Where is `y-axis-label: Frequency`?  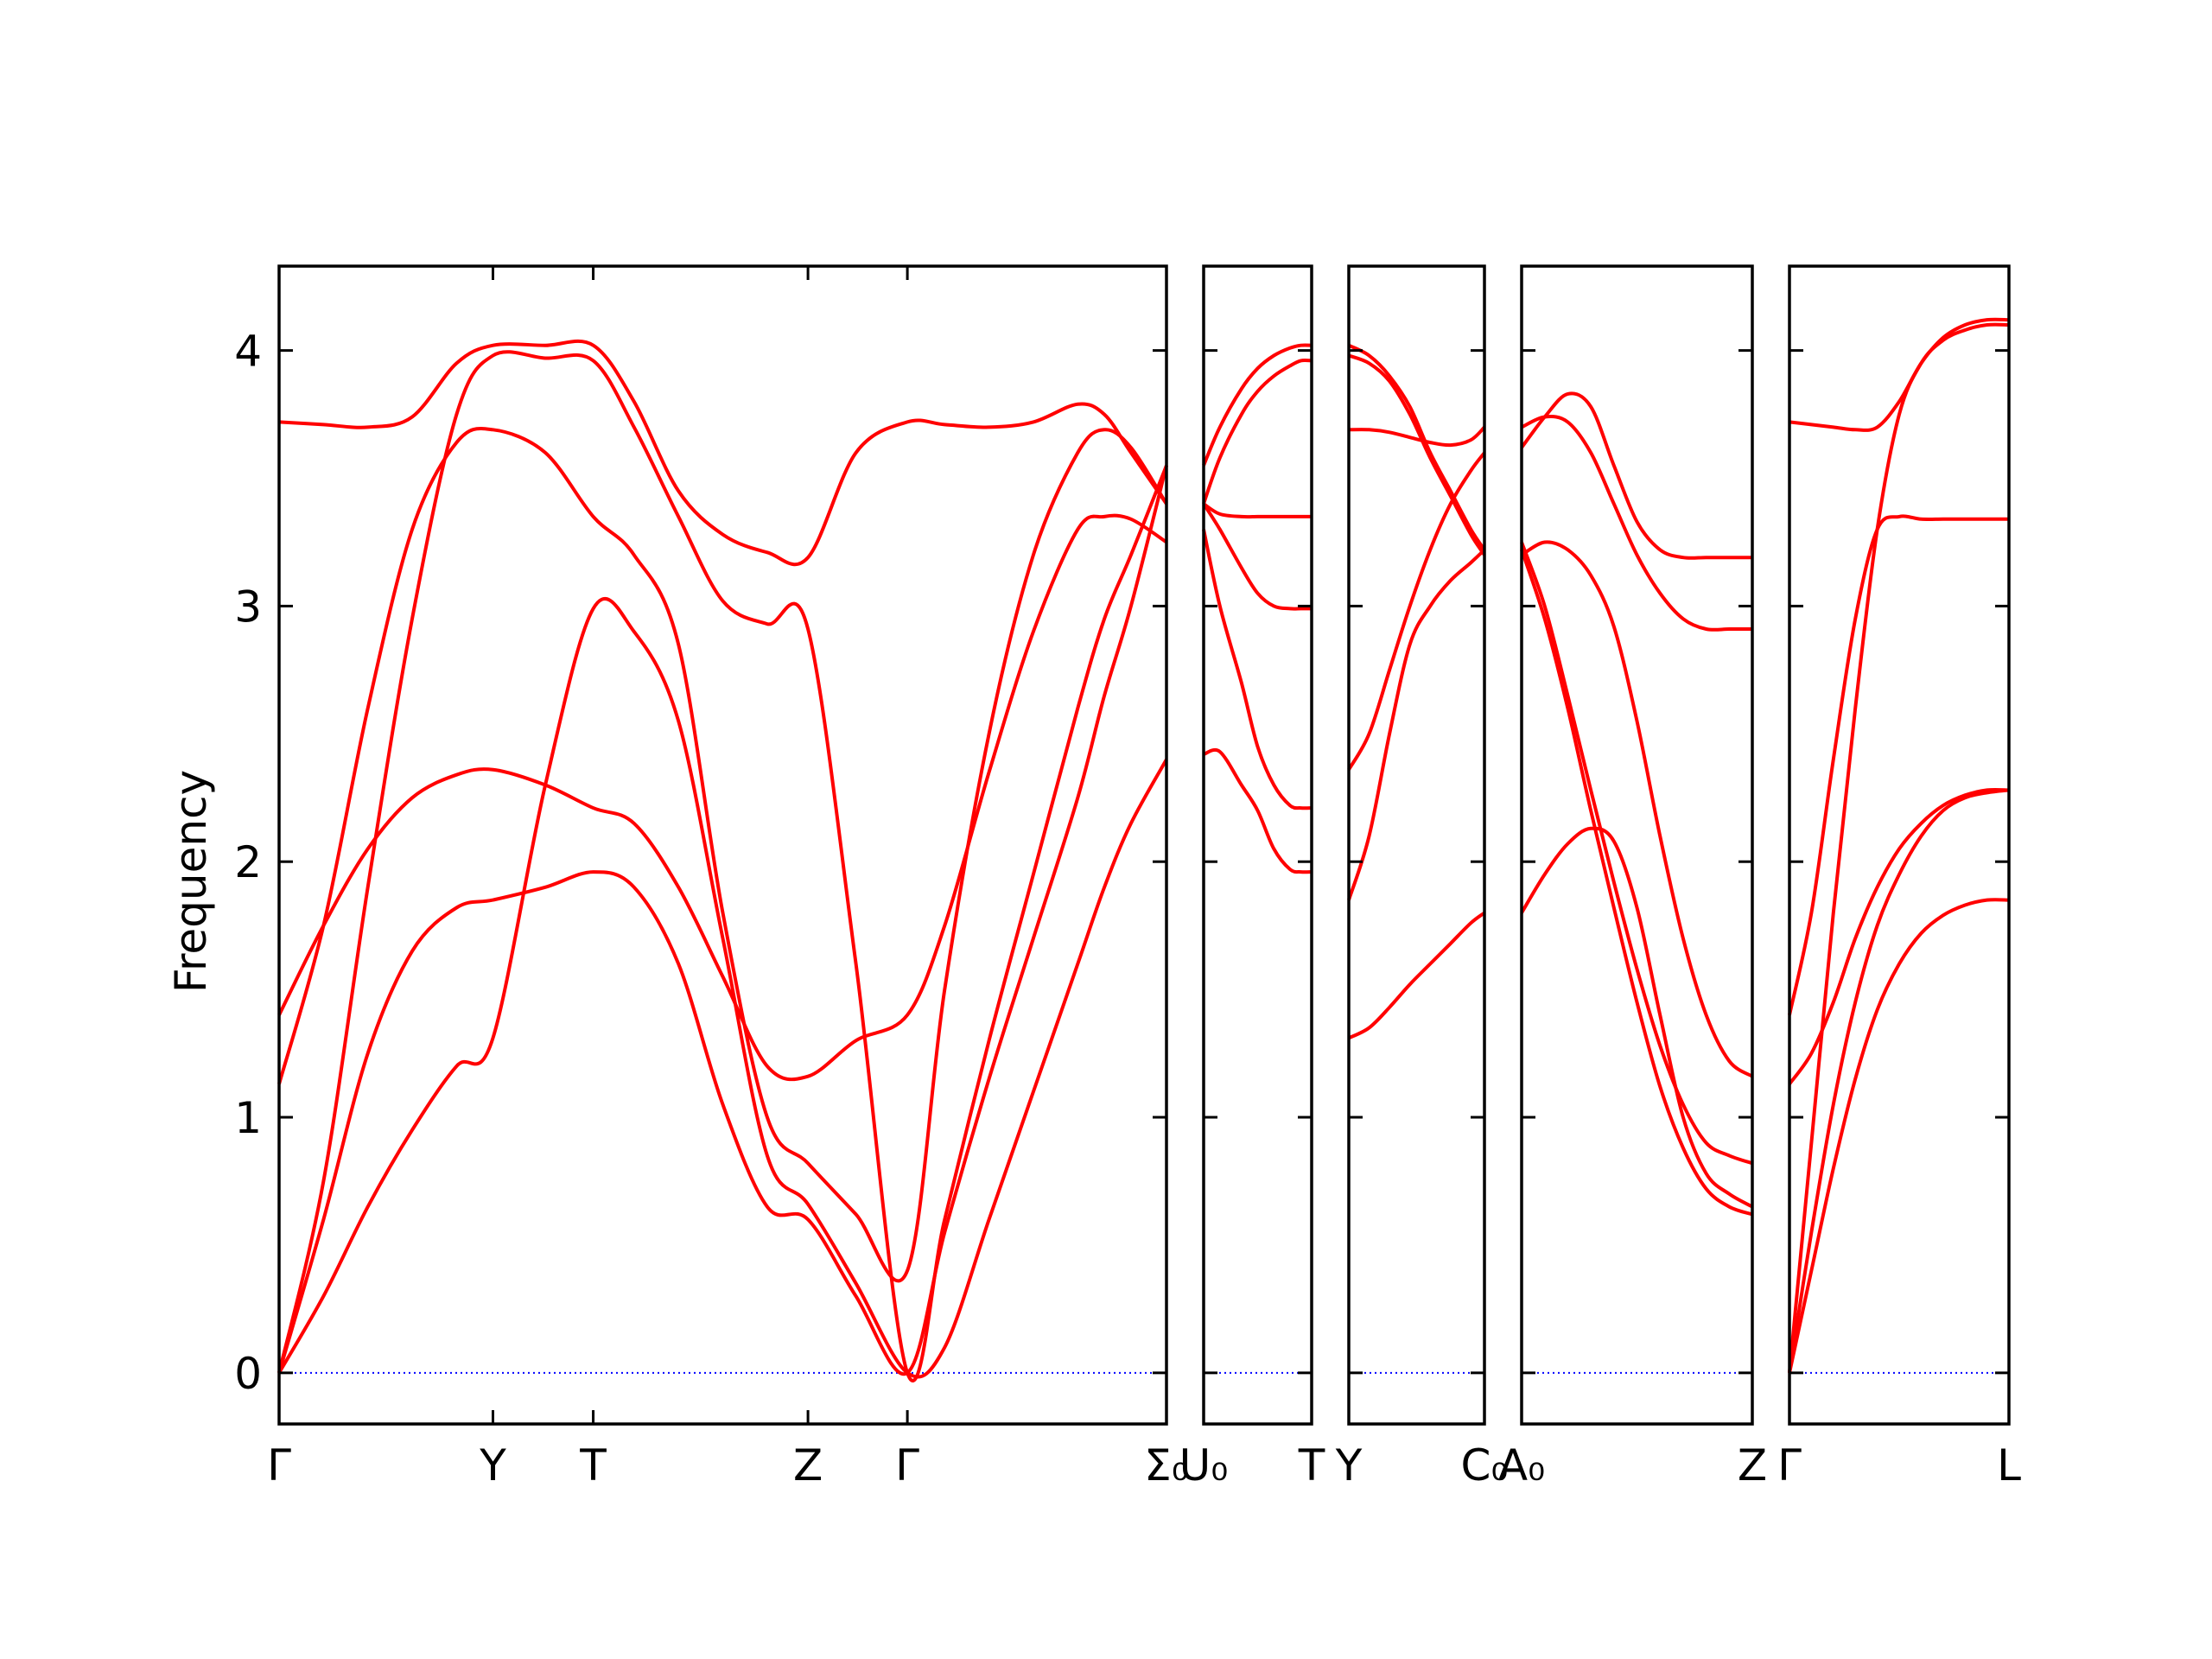 y-axis-label: Frequency is located at coordinates (191, 881).